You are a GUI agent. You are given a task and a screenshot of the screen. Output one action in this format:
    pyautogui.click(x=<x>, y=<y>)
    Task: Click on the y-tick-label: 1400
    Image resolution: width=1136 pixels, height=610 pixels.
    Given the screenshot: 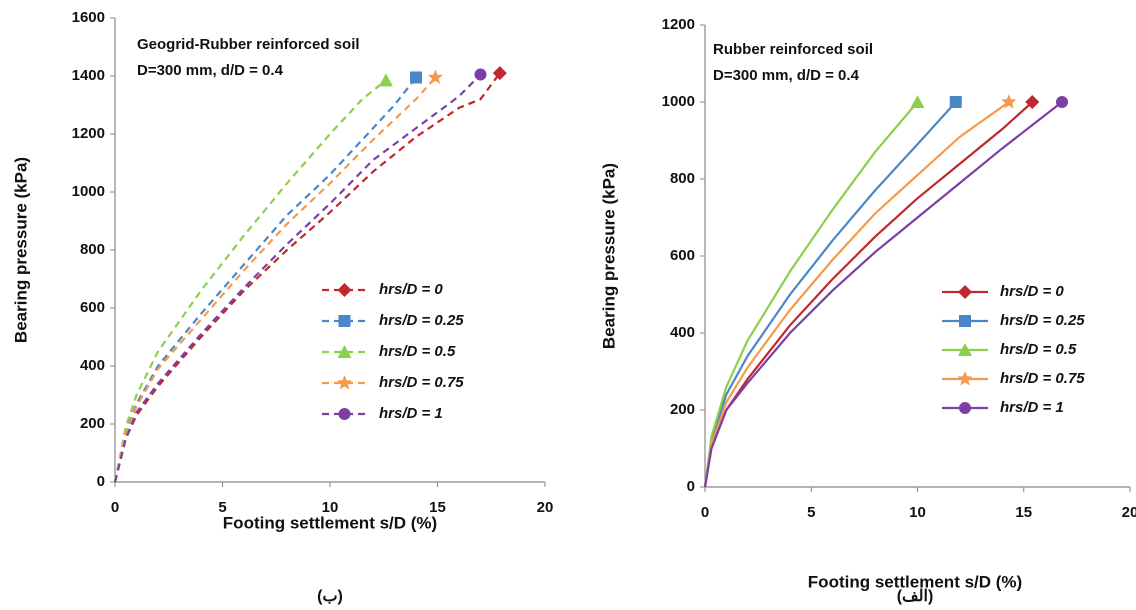 What is the action you would take?
    pyautogui.click(x=88, y=75)
    